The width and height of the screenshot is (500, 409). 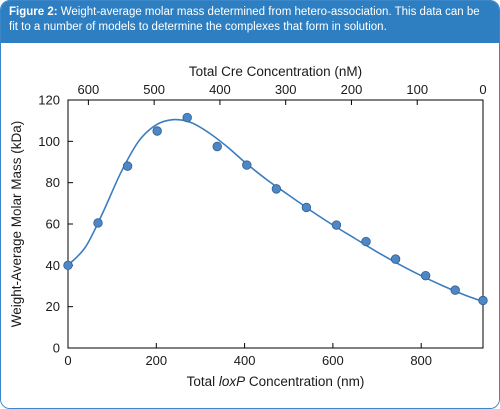 I want to click on x2-tick-label: 200, so click(x=352, y=89).